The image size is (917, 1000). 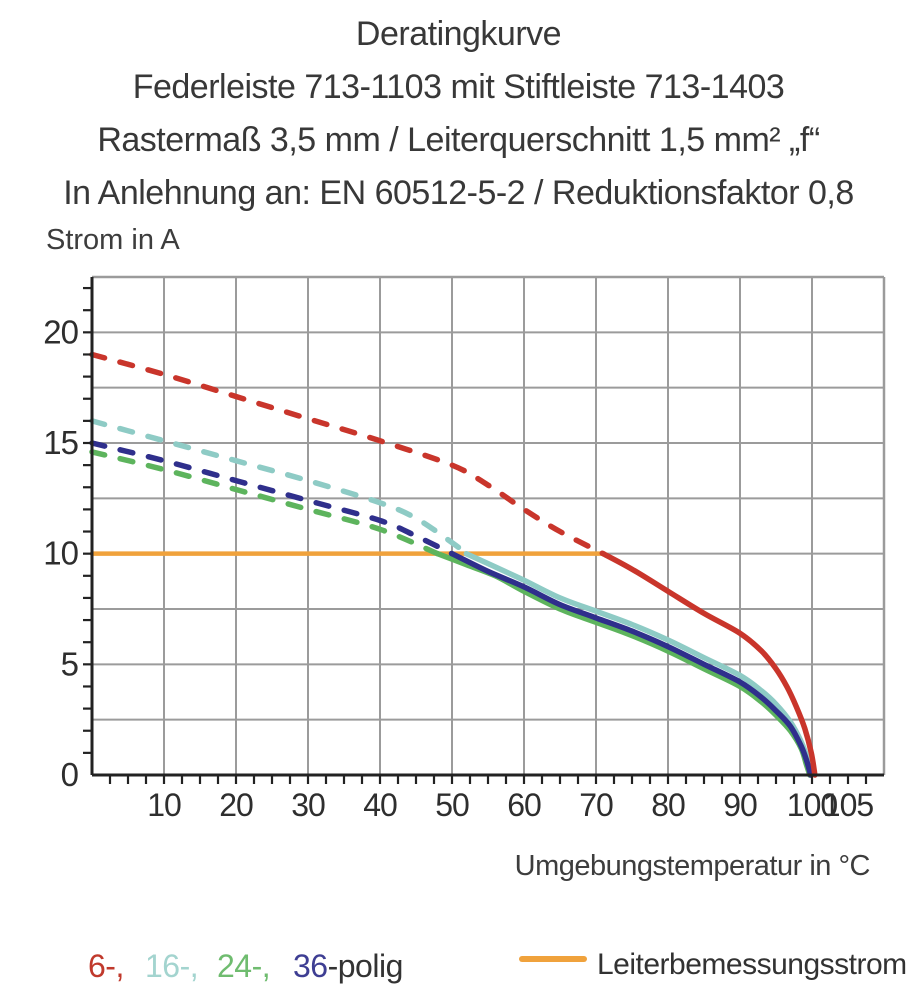 What do you see at coordinates (308, 805) in the screenshot?
I see `svg-text: 30` at bounding box center [308, 805].